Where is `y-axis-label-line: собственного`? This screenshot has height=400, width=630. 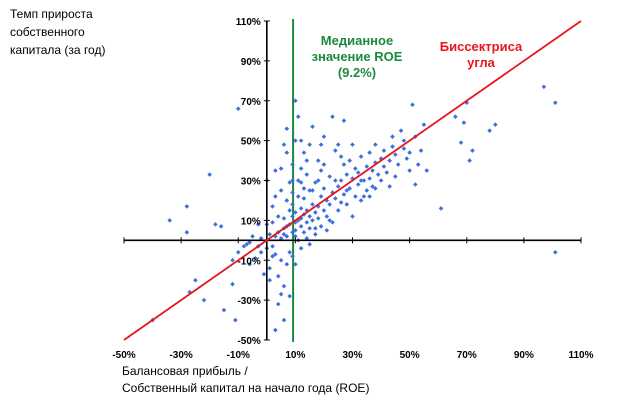
y-axis-label-line: собственного is located at coordinates (47, 32).